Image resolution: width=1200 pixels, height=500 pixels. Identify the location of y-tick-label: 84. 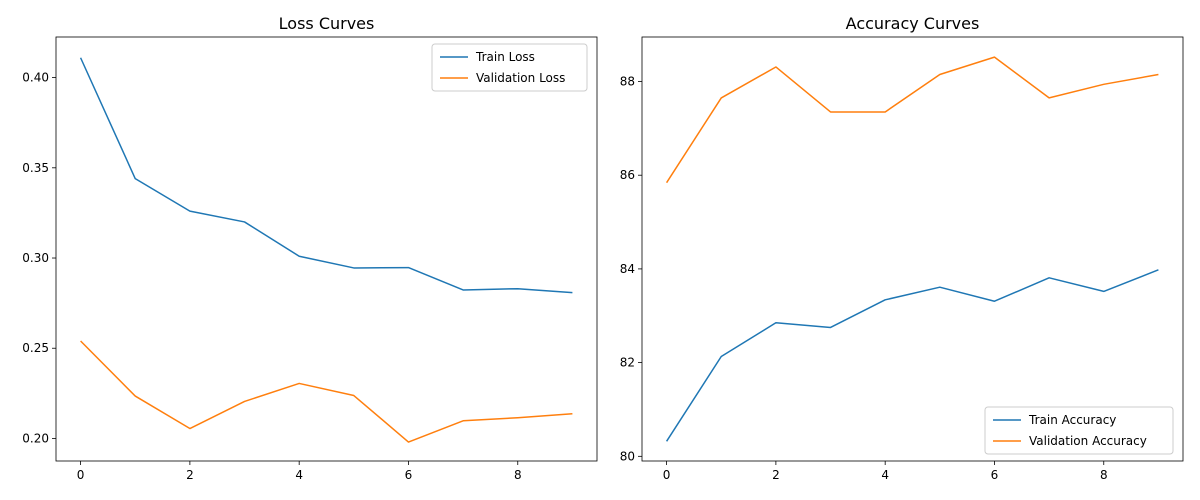
(627, 269).